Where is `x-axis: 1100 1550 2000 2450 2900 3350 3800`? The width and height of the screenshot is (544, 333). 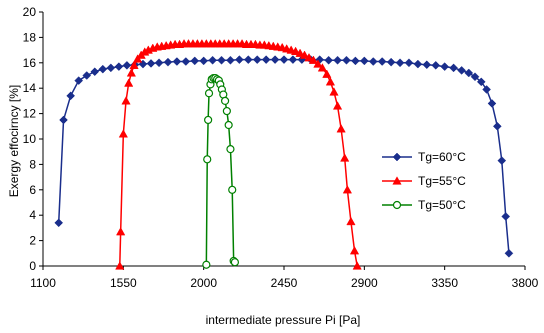 x-axis: 1100 1550 2000 2450 2900 3350 3800 is located at coordinates (284, 277).